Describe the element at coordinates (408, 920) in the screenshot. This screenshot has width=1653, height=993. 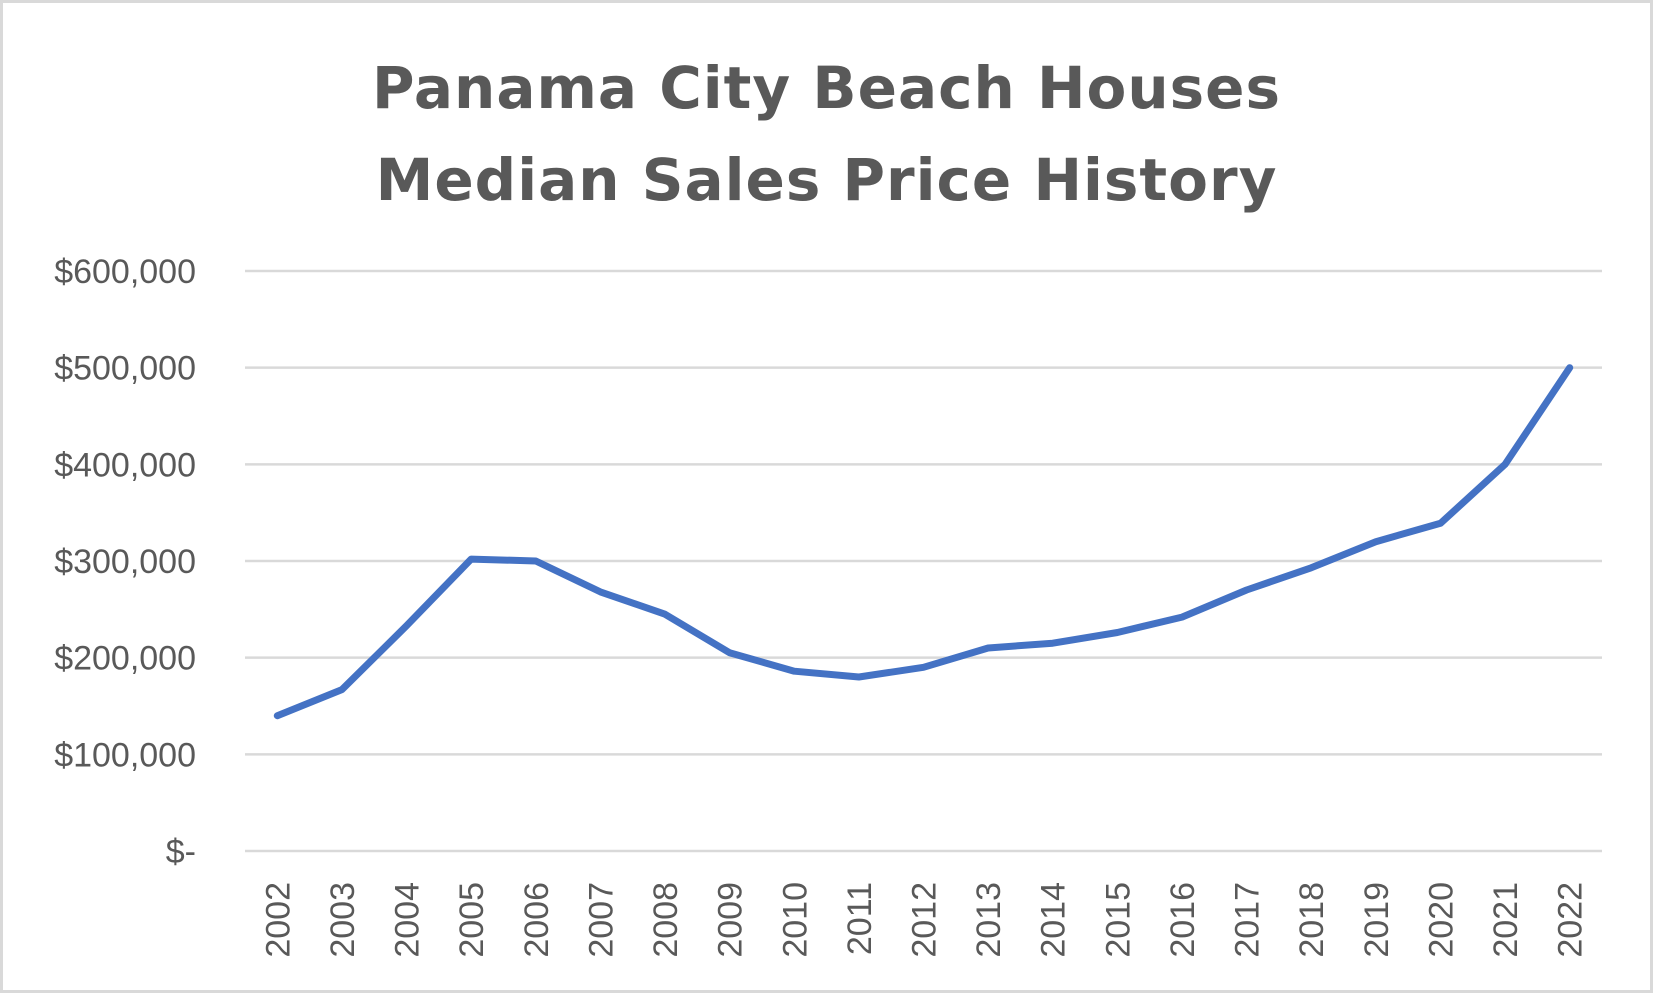
I see `x-tick-label: 2004` at that location.